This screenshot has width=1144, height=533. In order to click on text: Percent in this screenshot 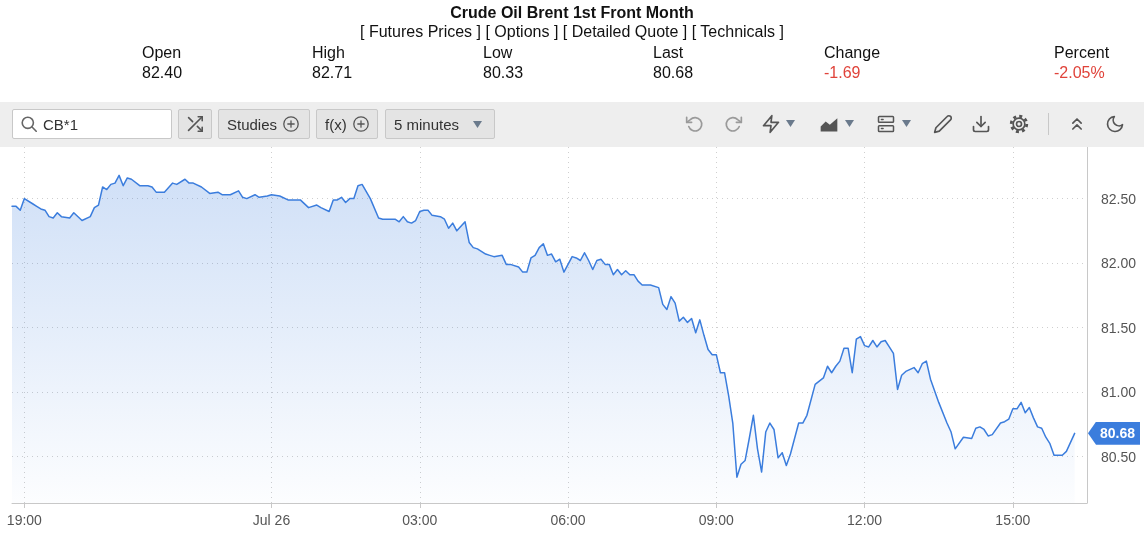, I will do `click(1082, 52)`.